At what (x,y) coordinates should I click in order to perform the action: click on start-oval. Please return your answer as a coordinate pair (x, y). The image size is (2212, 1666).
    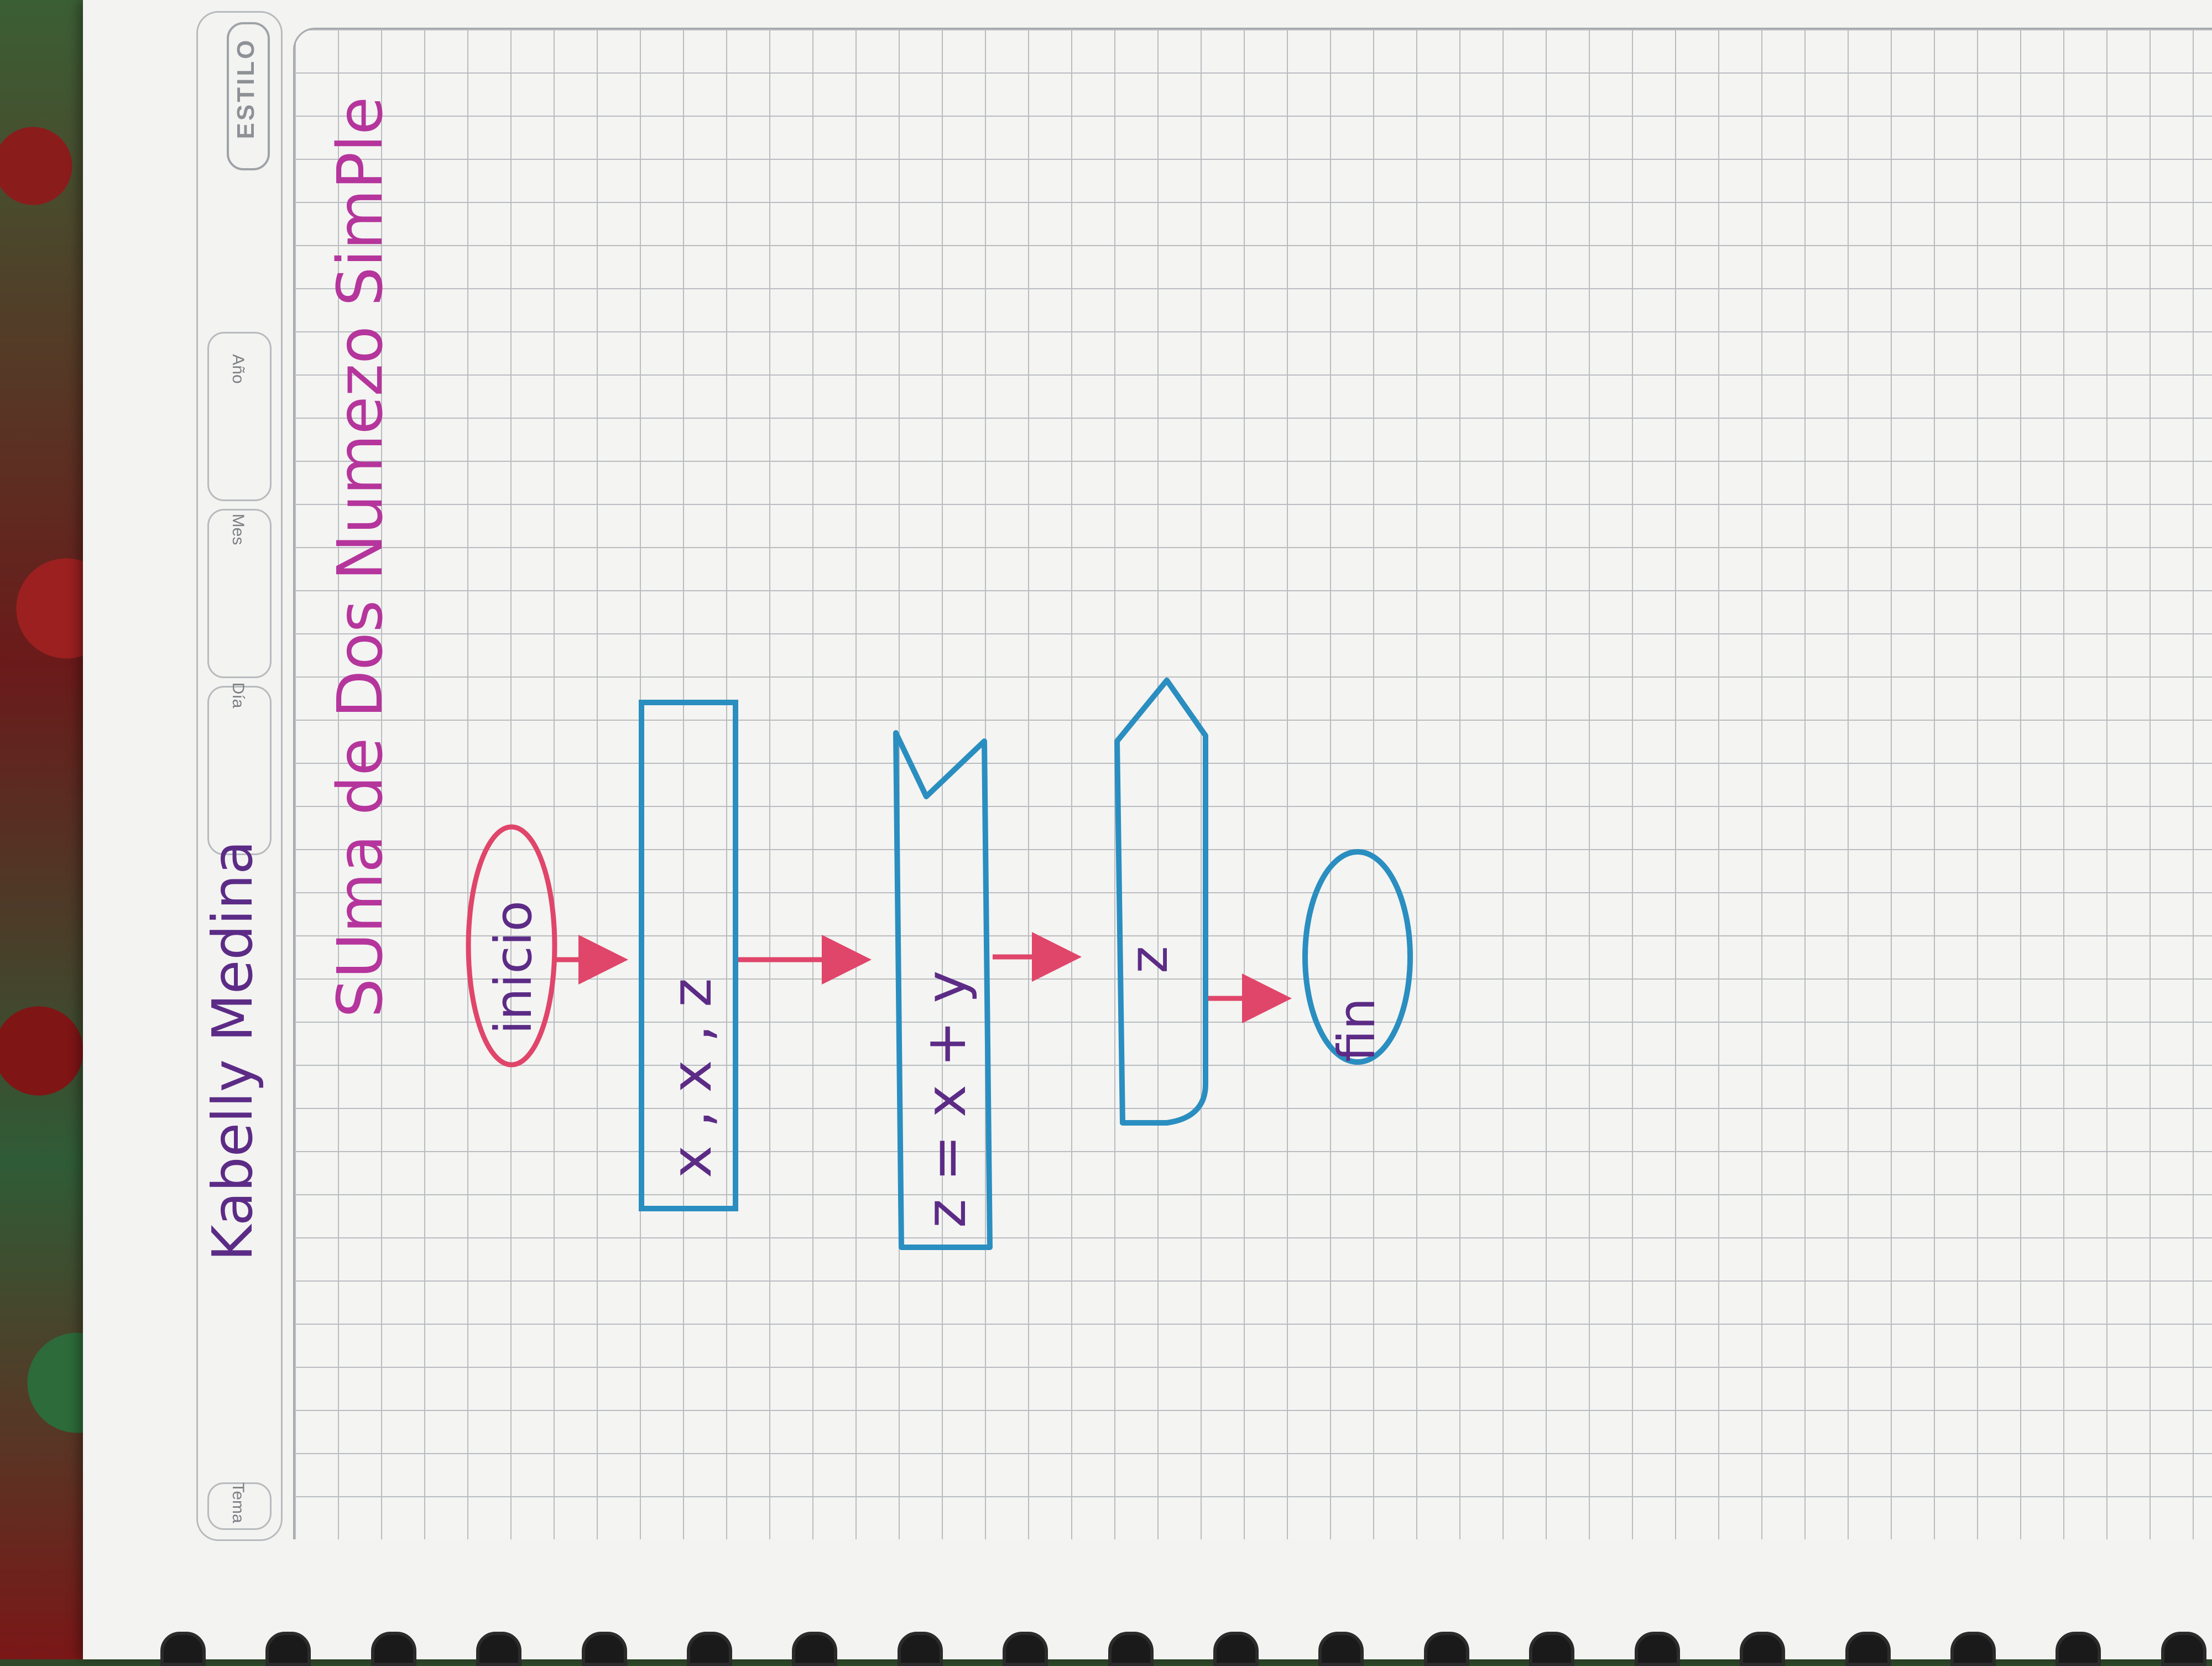
    Looking at the image, I should click on (512, 946).